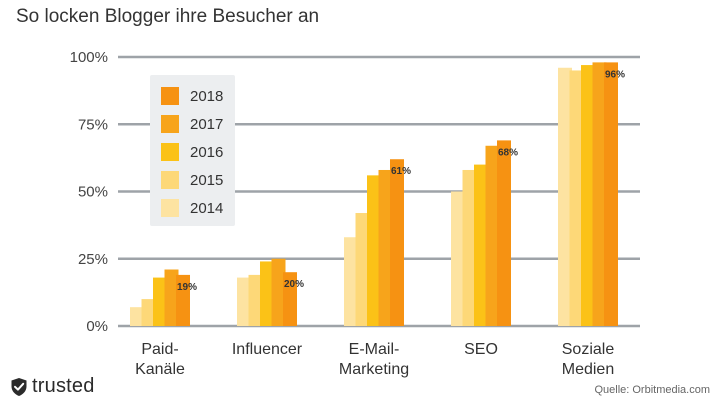 The image size is (720, 405). Describe the element at coordinates (267, 349) in the screenshot. I see `category-label: Influencer` at that location.